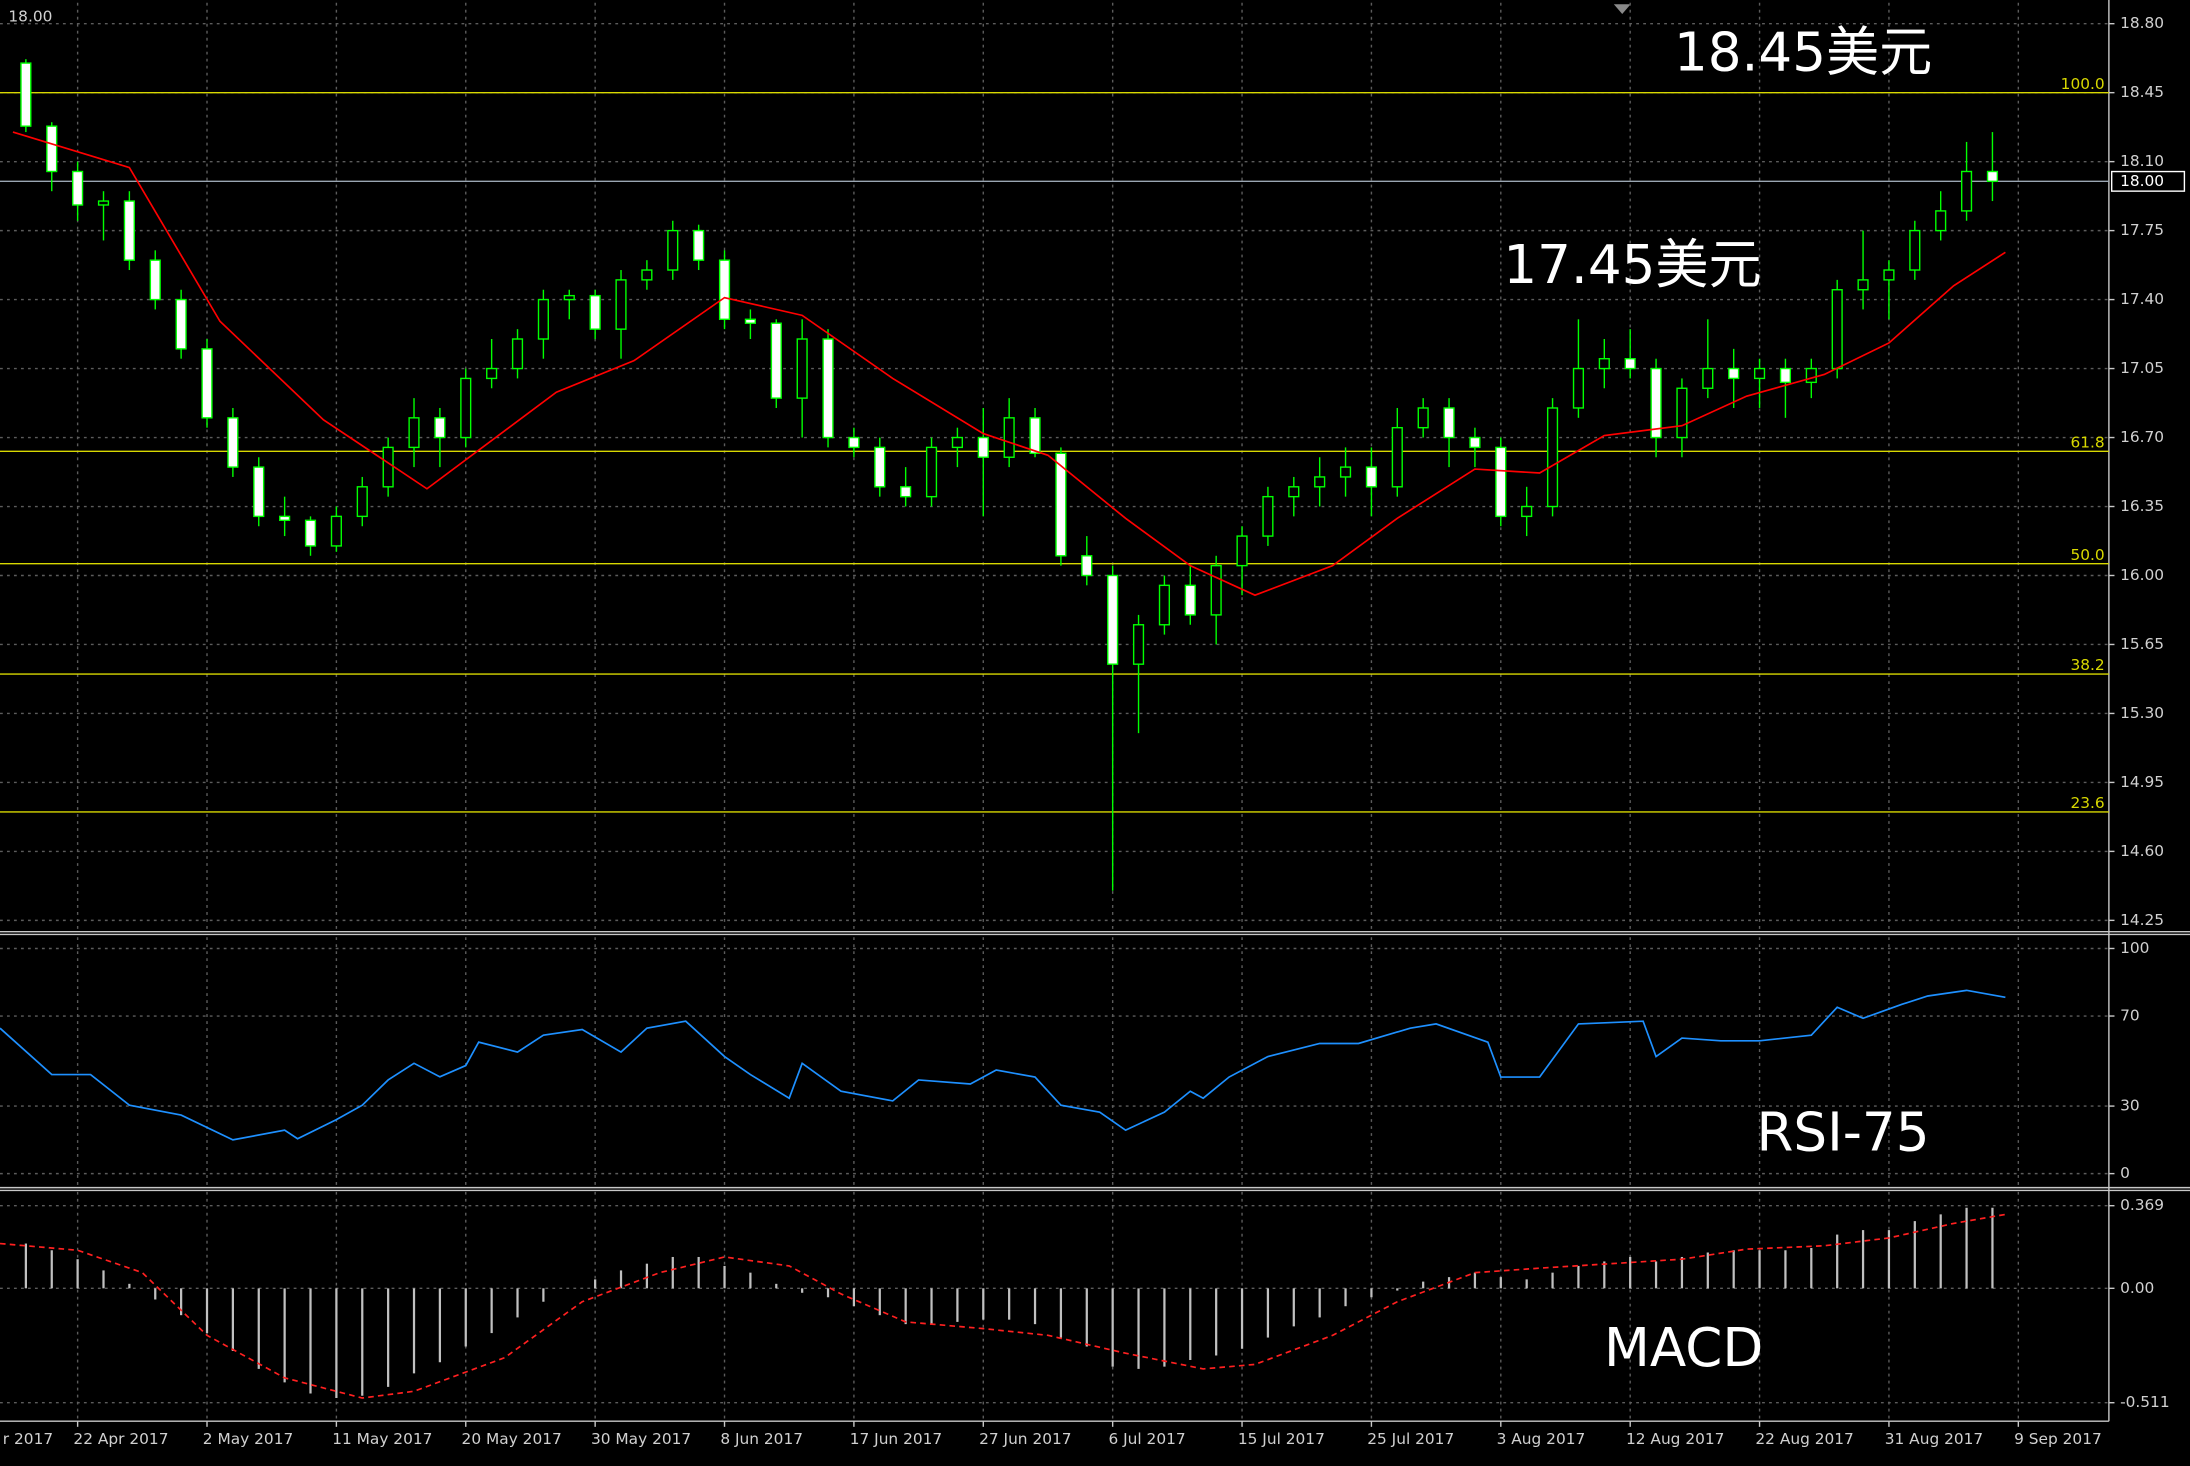  What do you see at coordinates (1281, 1439) in the screenshot?
I see `x-tick-label: 15 Jul 2017` at bounding box center [1281, 1439].